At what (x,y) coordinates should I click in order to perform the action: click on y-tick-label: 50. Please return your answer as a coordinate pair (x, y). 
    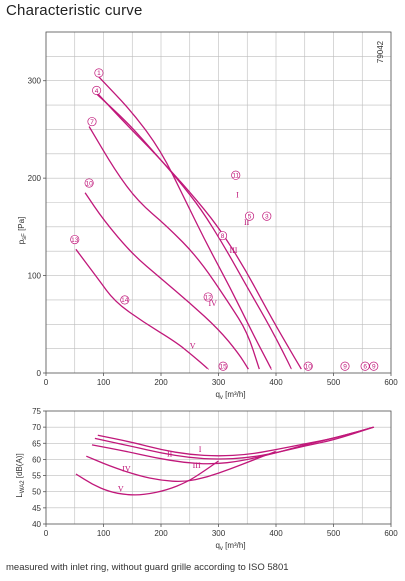
    Looking at the image, I should click on (36, 492).